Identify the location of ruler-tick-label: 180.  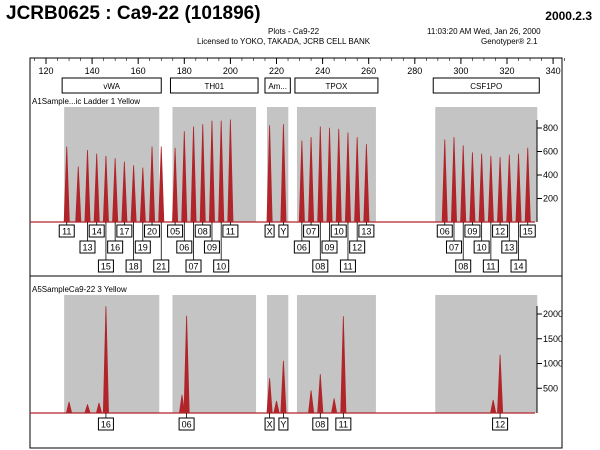
(184, 71).